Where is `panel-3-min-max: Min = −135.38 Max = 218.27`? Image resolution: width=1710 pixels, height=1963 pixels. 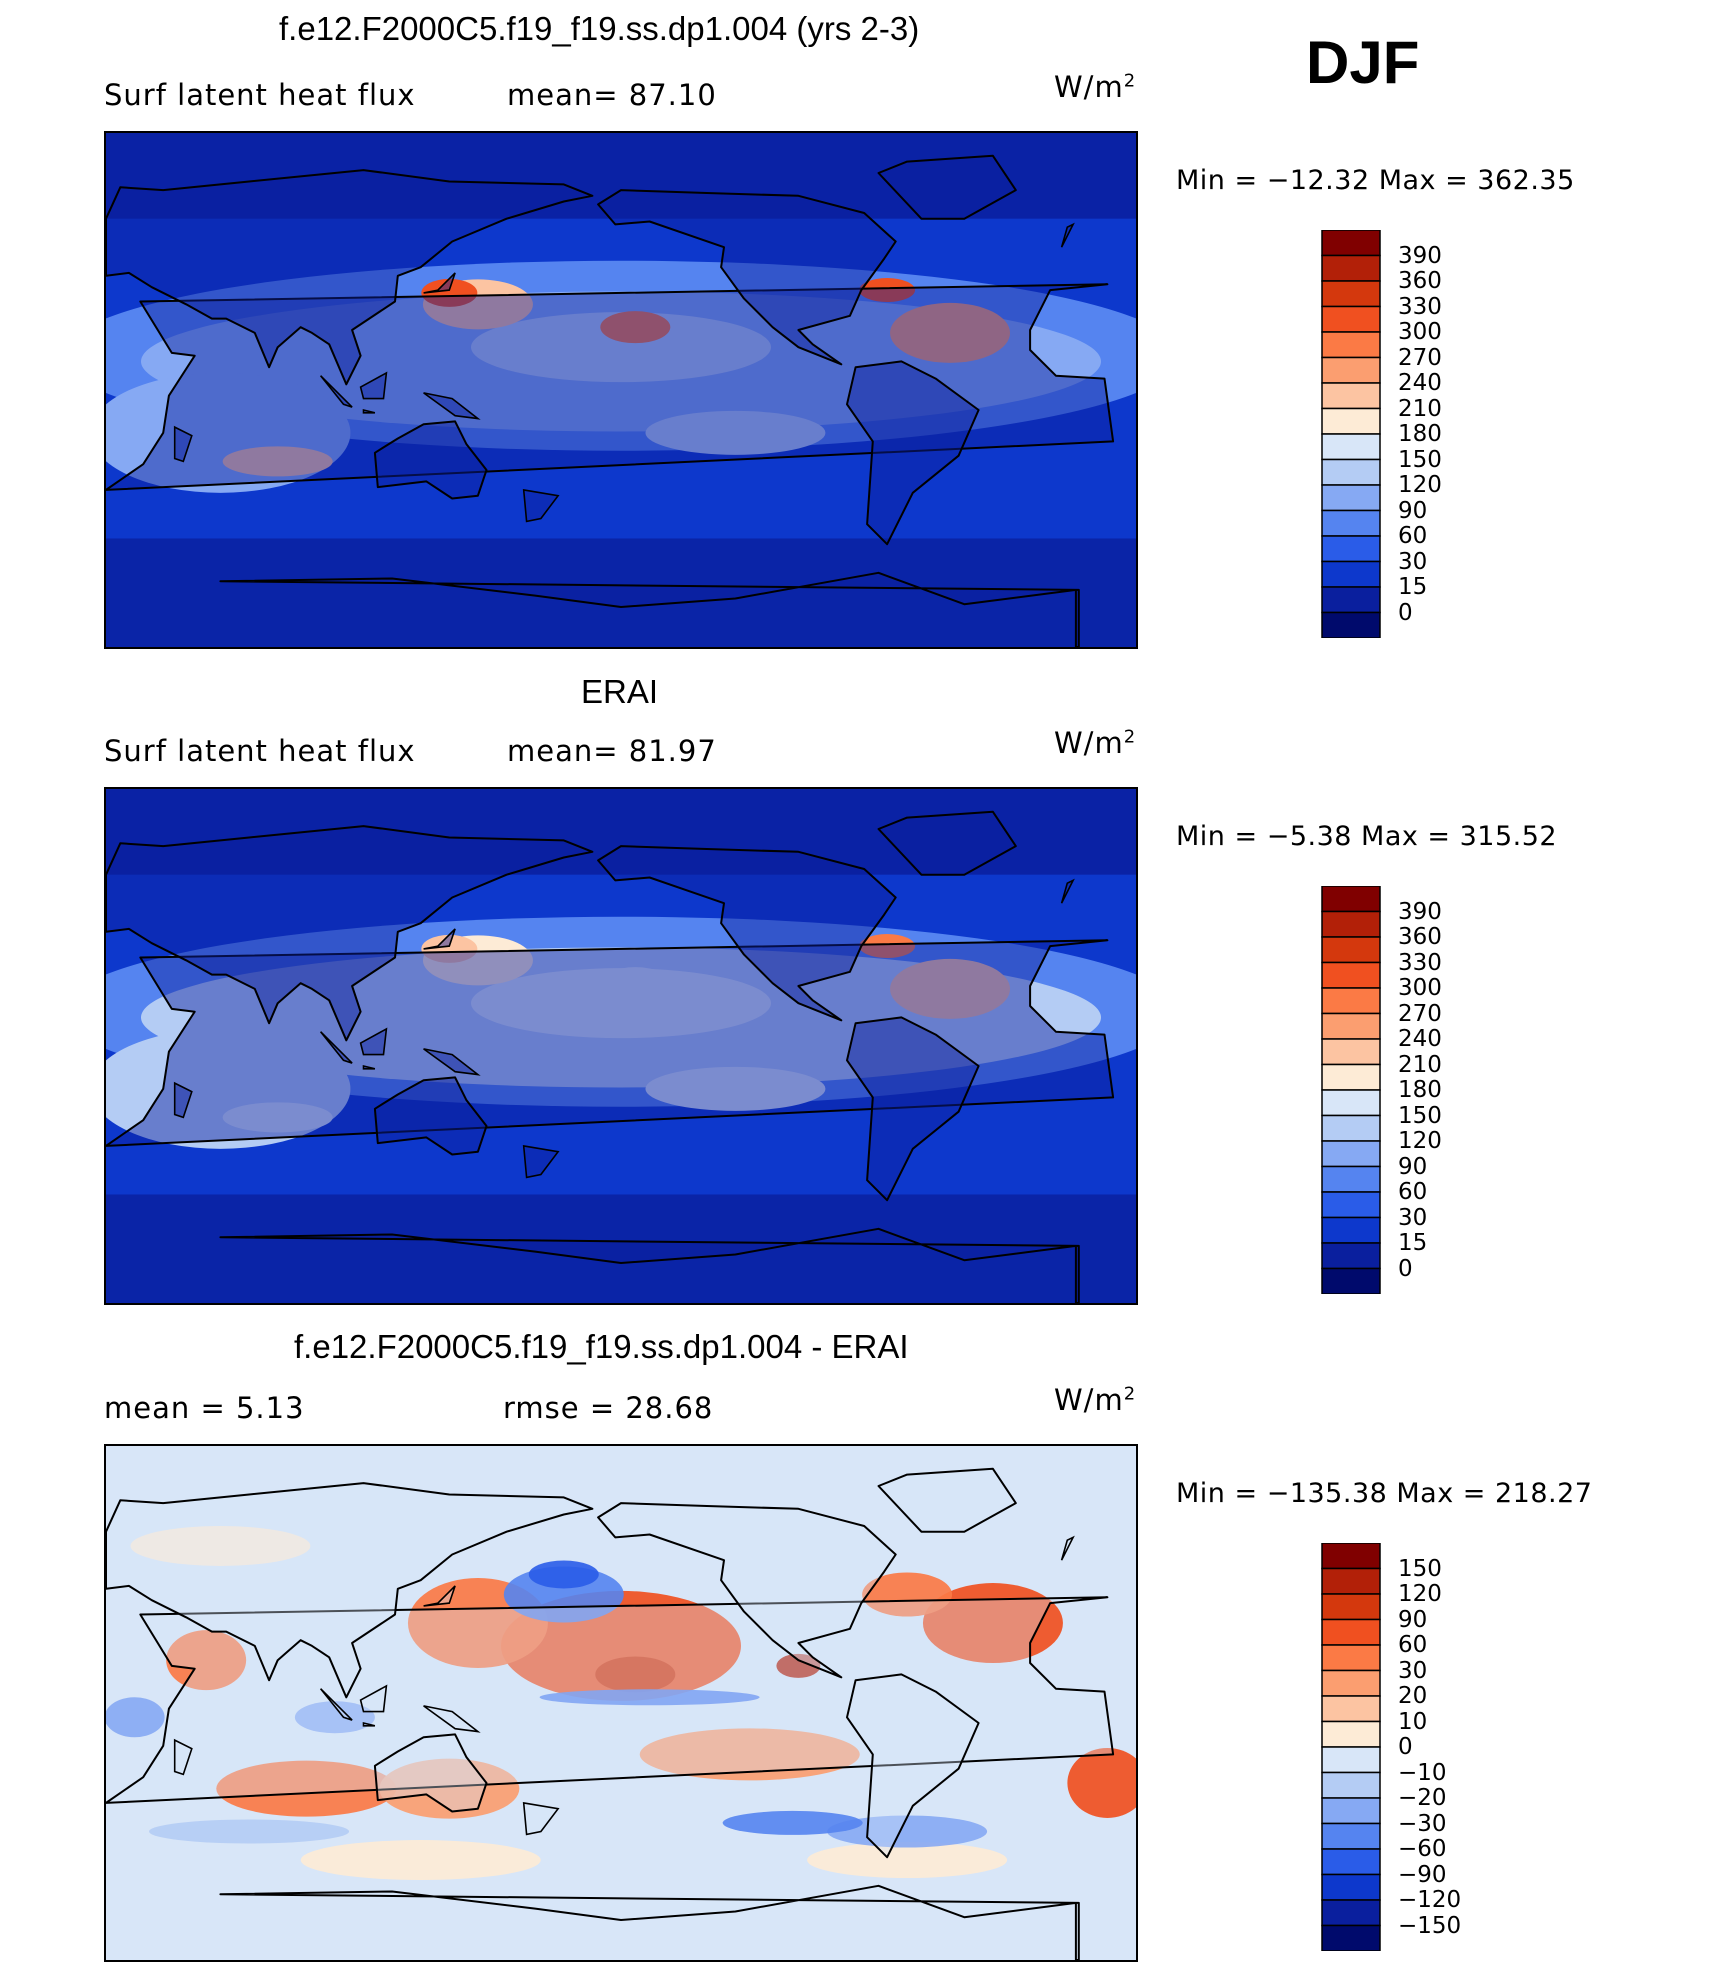
panel-3-min-max: Min = −135.38 Max = 218.27 is located at coordinates (1384, 1493).